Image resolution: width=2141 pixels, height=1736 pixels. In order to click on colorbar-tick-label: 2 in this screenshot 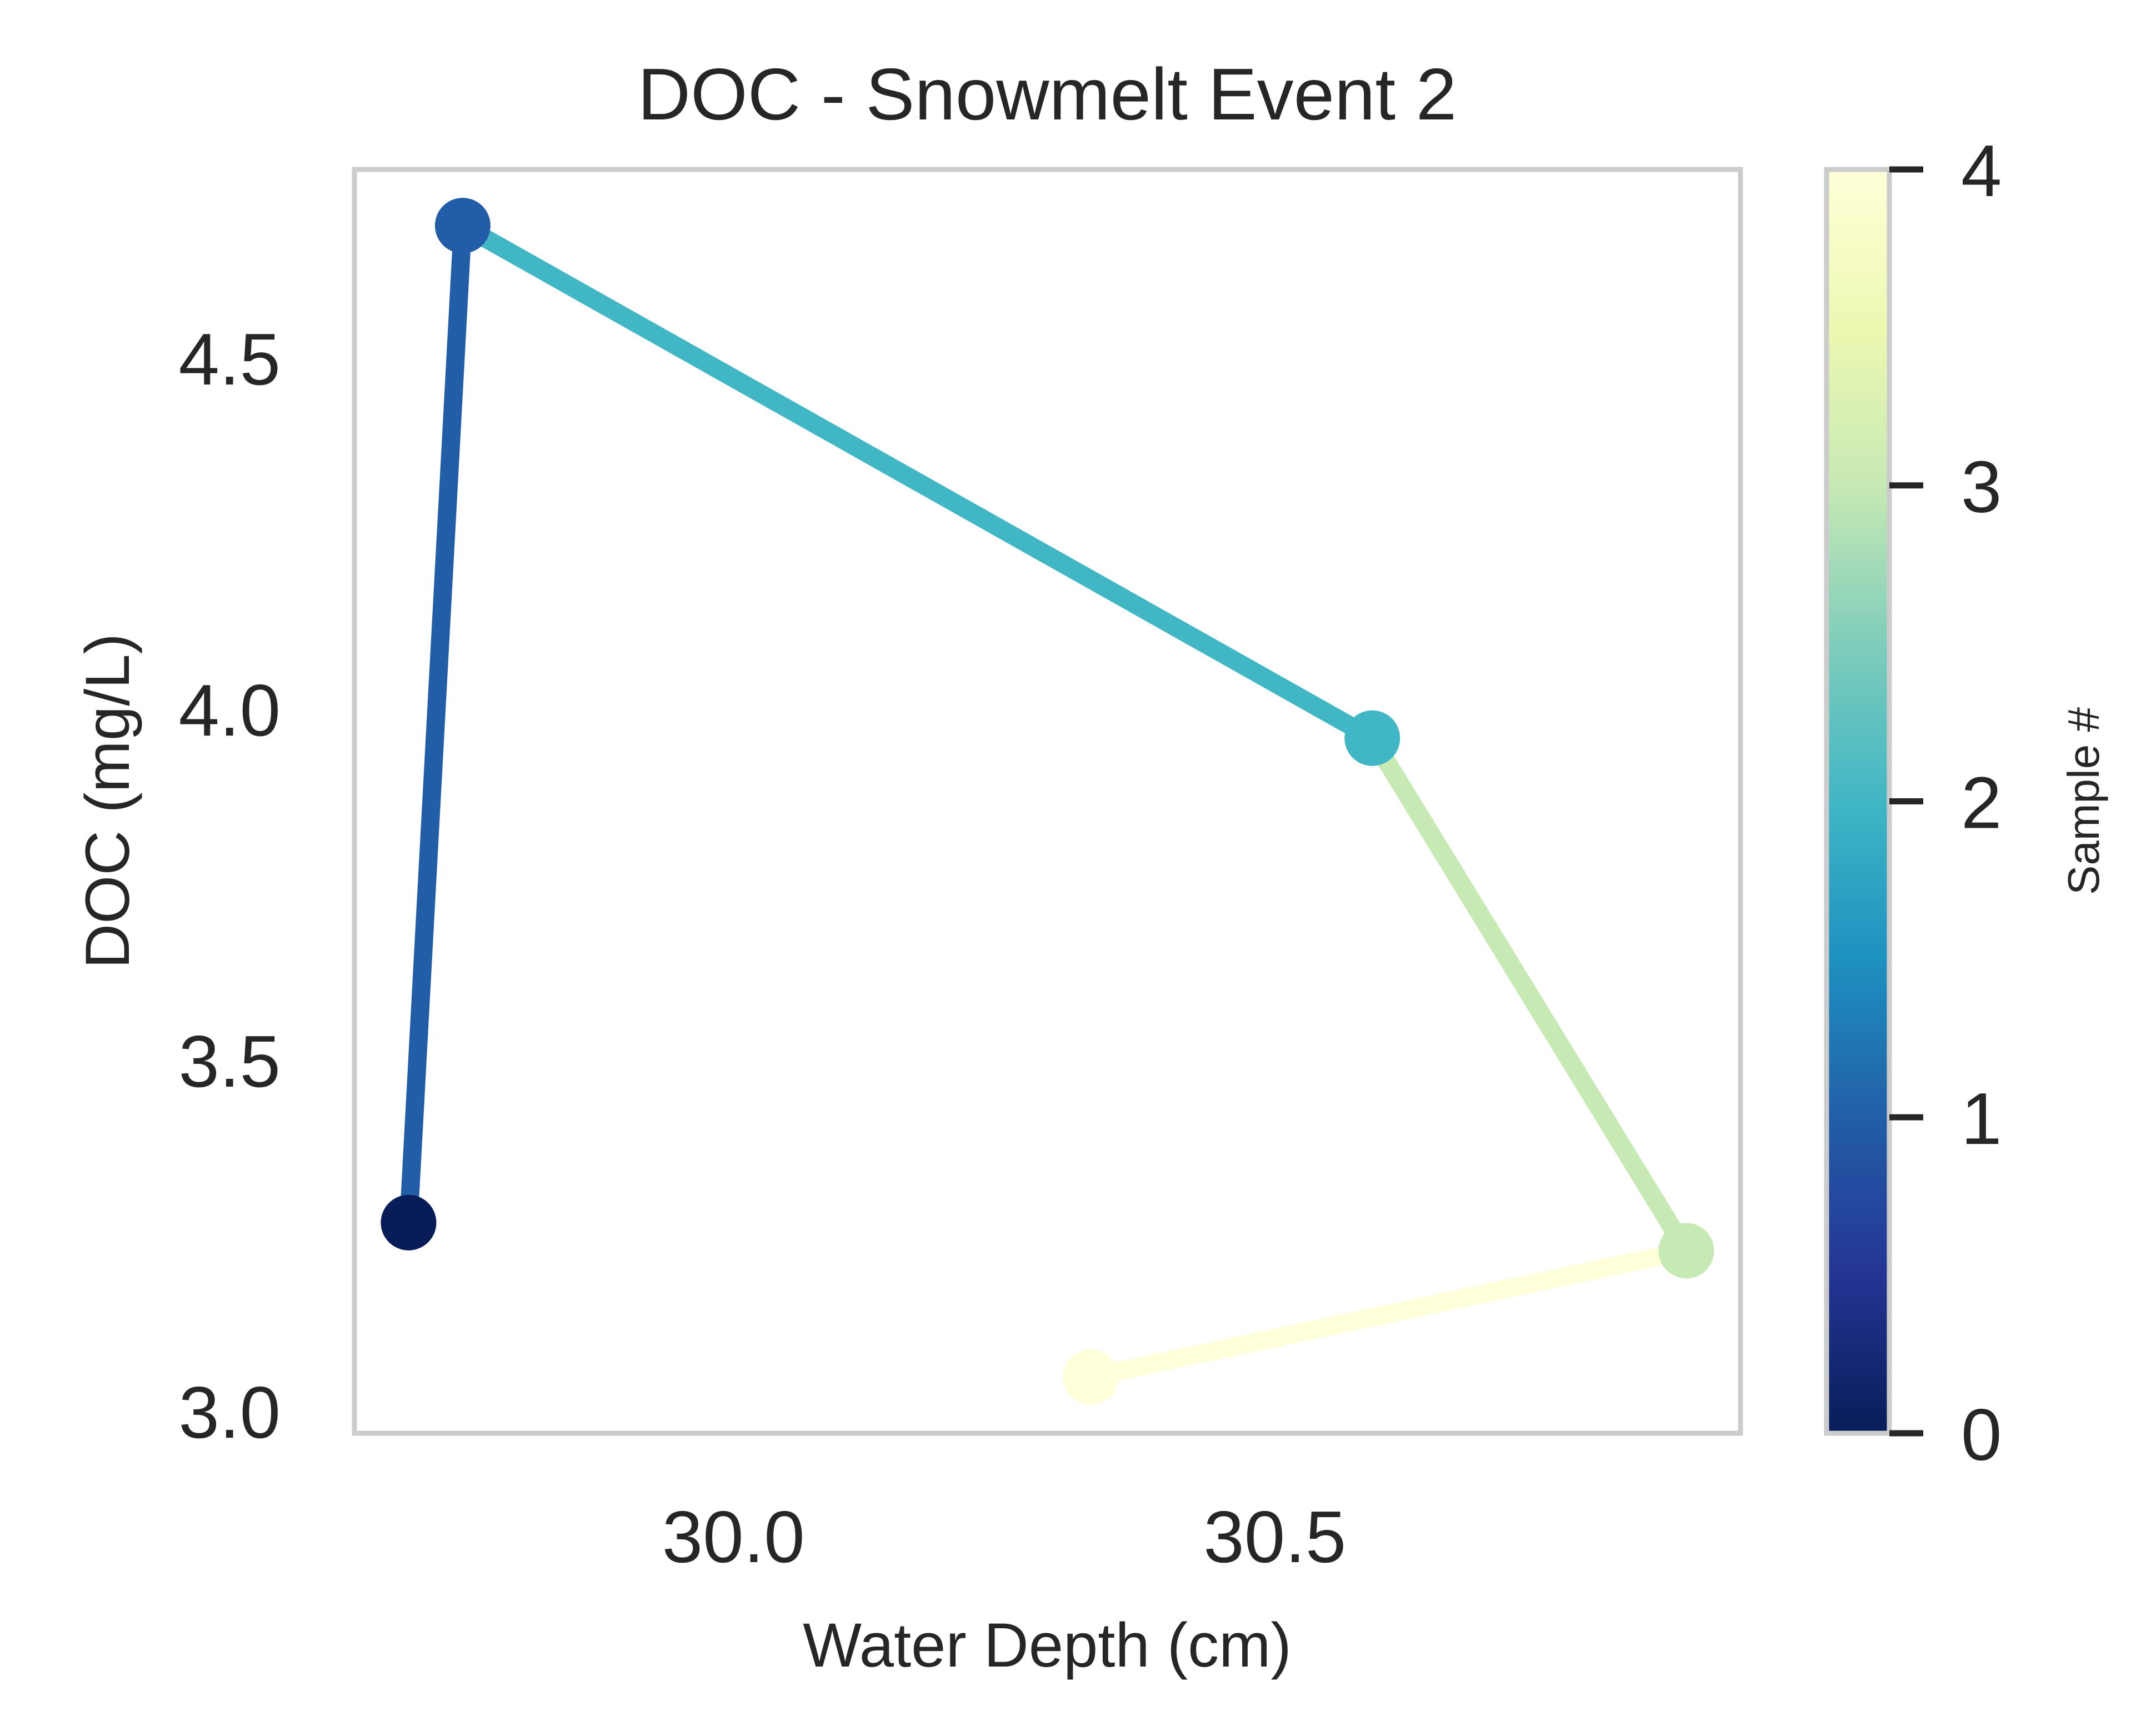, I will do `click(1982, 803)`.